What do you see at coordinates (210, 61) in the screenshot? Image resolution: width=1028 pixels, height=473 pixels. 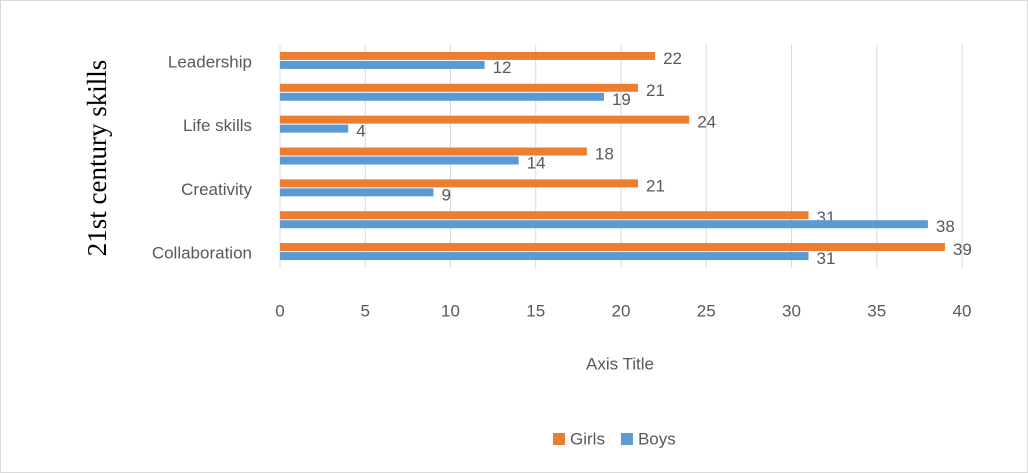 I see `y-tick-label: Leadership` at bounding box center [210, 61].